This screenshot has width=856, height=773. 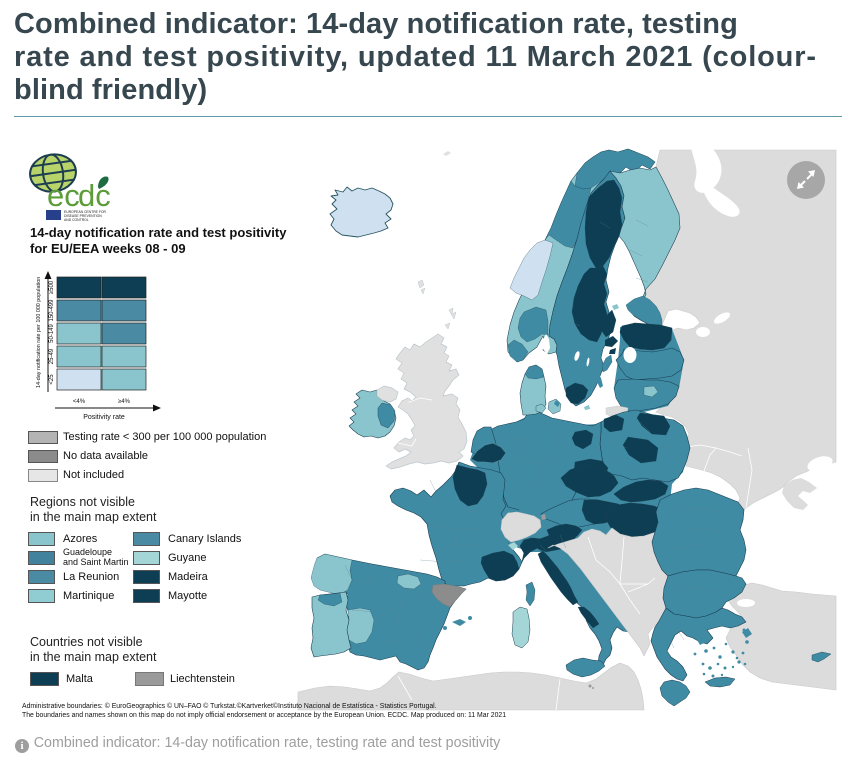 I want to click on svg-text: 25-49, so click(x=52, y=356).